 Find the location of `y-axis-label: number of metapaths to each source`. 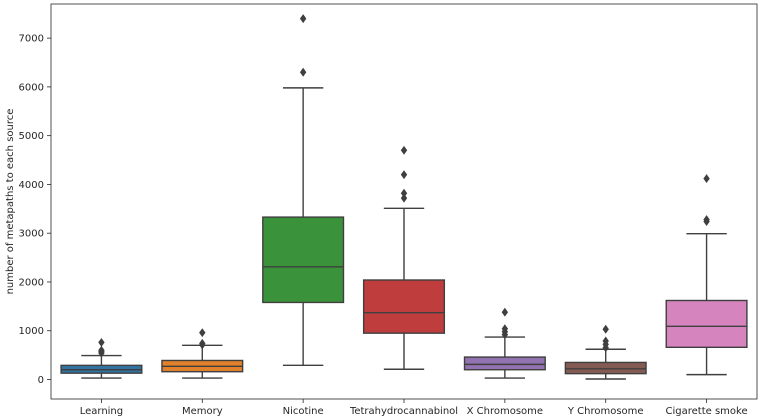

y-axis-label: number of metapaths to each source is located at coordinates (10, 202).